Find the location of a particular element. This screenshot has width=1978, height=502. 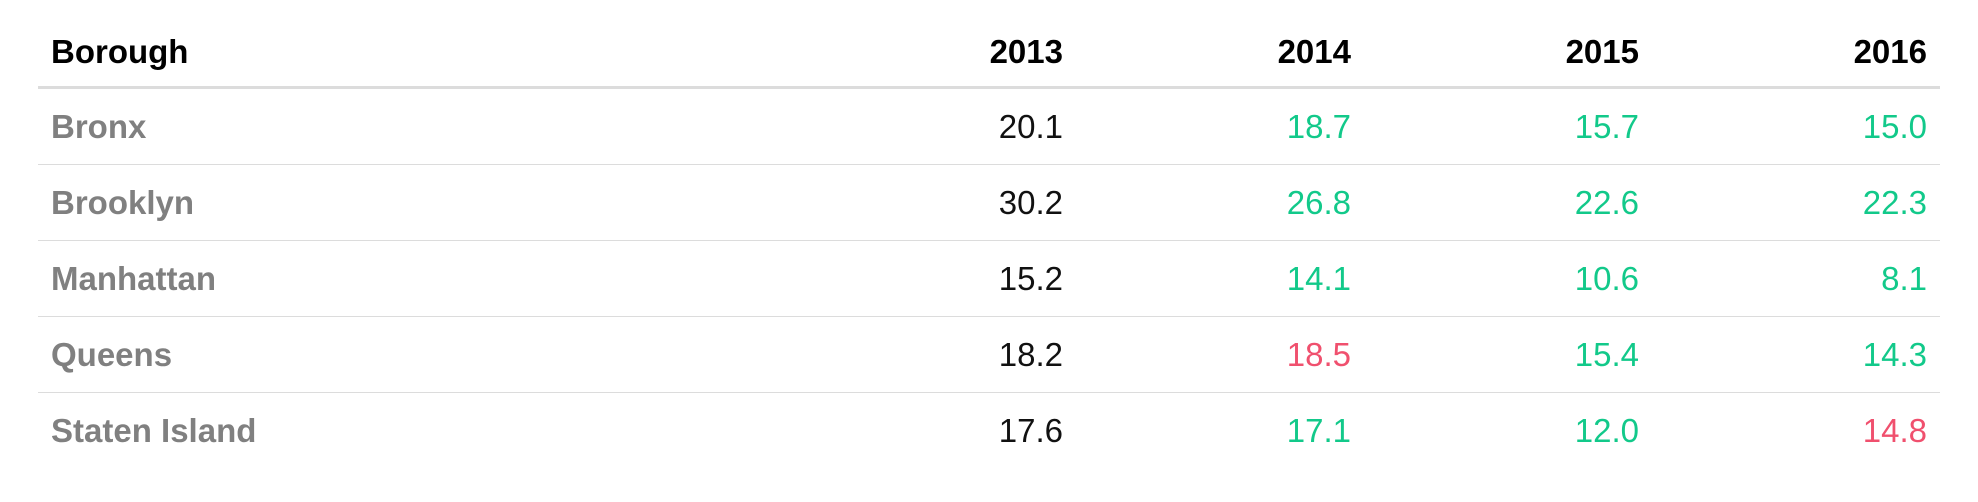

table-cell: 15.2 is located at coordinates (932, 278).